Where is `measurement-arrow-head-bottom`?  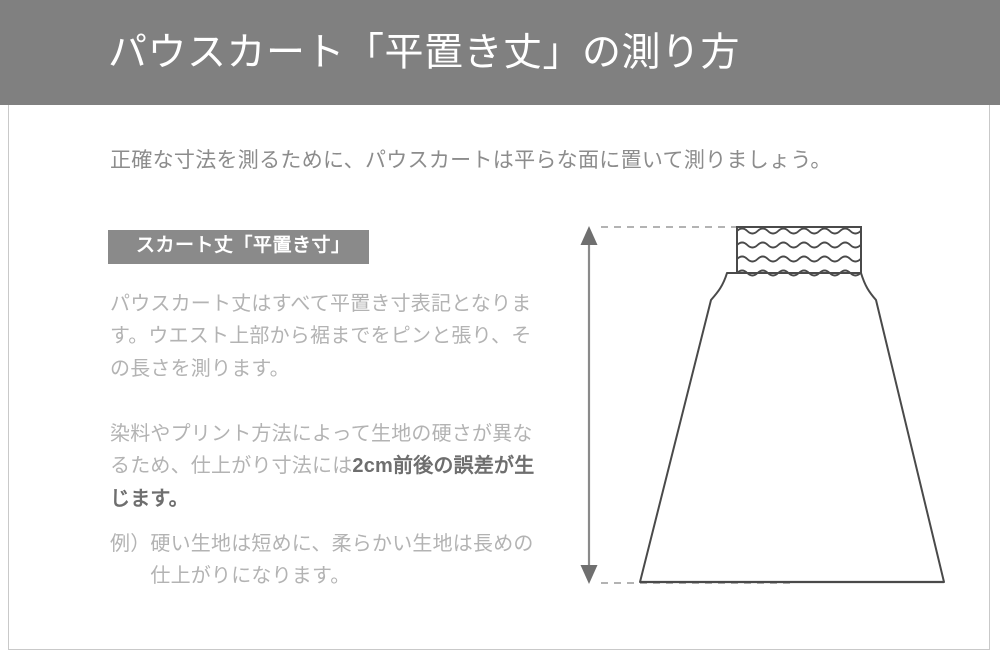 measurement-arrow-head-bottom is located at coordinates (589, 574).